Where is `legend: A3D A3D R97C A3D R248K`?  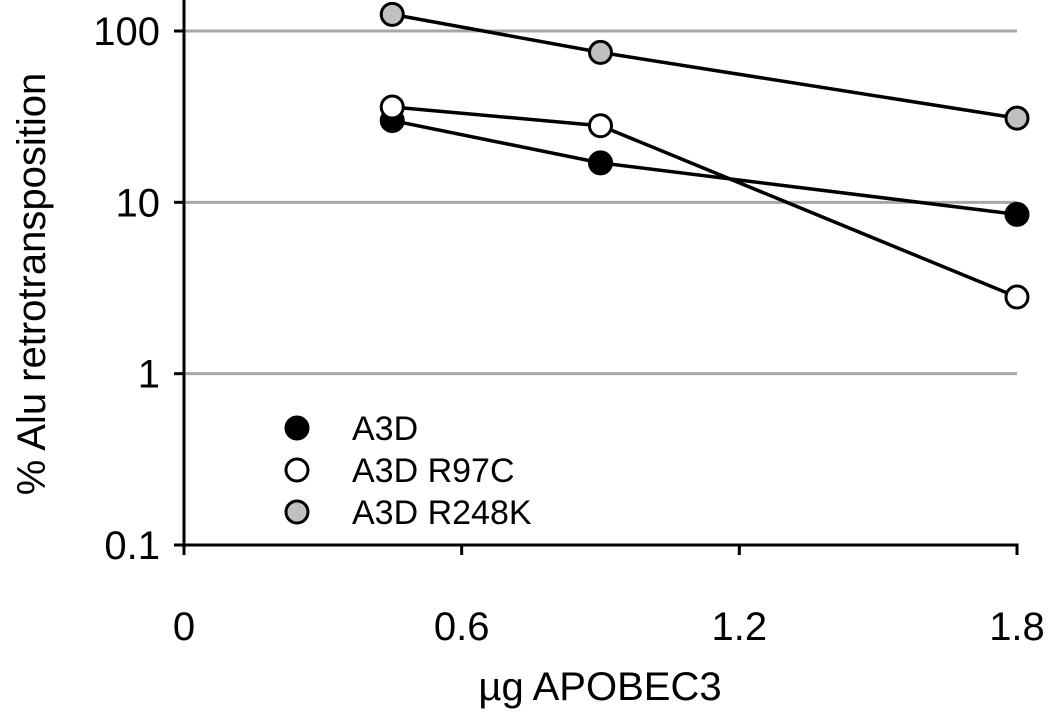 legend: A3D A3D R97C A3D R248K is located at coordinates (408, 471).